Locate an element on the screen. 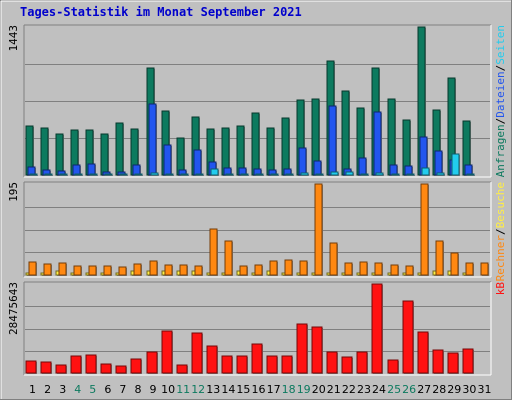 The image size is (512, 400). x-tick-label: 24 is located at coordinates (379, 389).